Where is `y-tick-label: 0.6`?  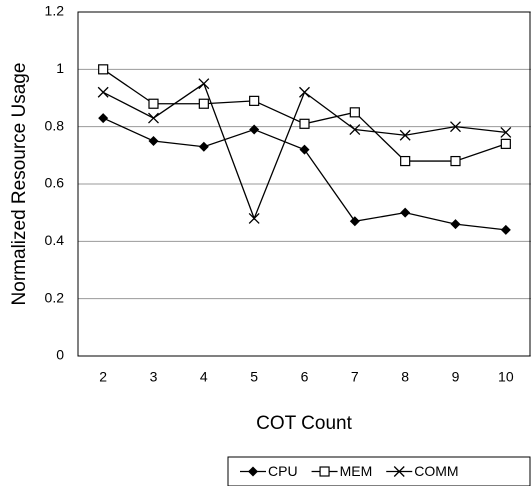
y-tick-label: 0.6 is located at coordinates (55, 183).